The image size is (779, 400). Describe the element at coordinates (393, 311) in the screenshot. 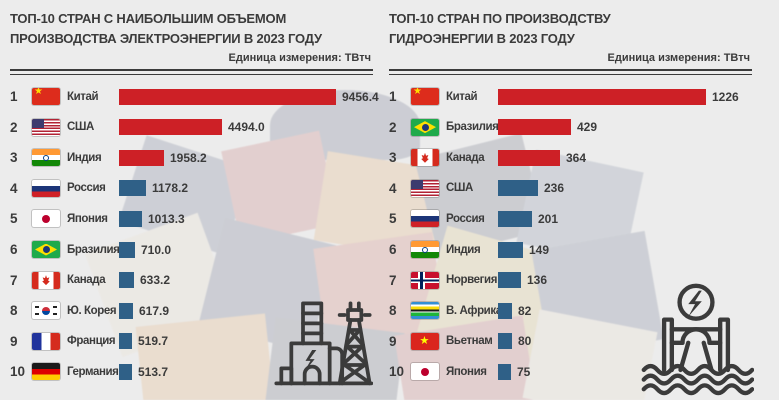

I see `rank-label: 8` at that location.